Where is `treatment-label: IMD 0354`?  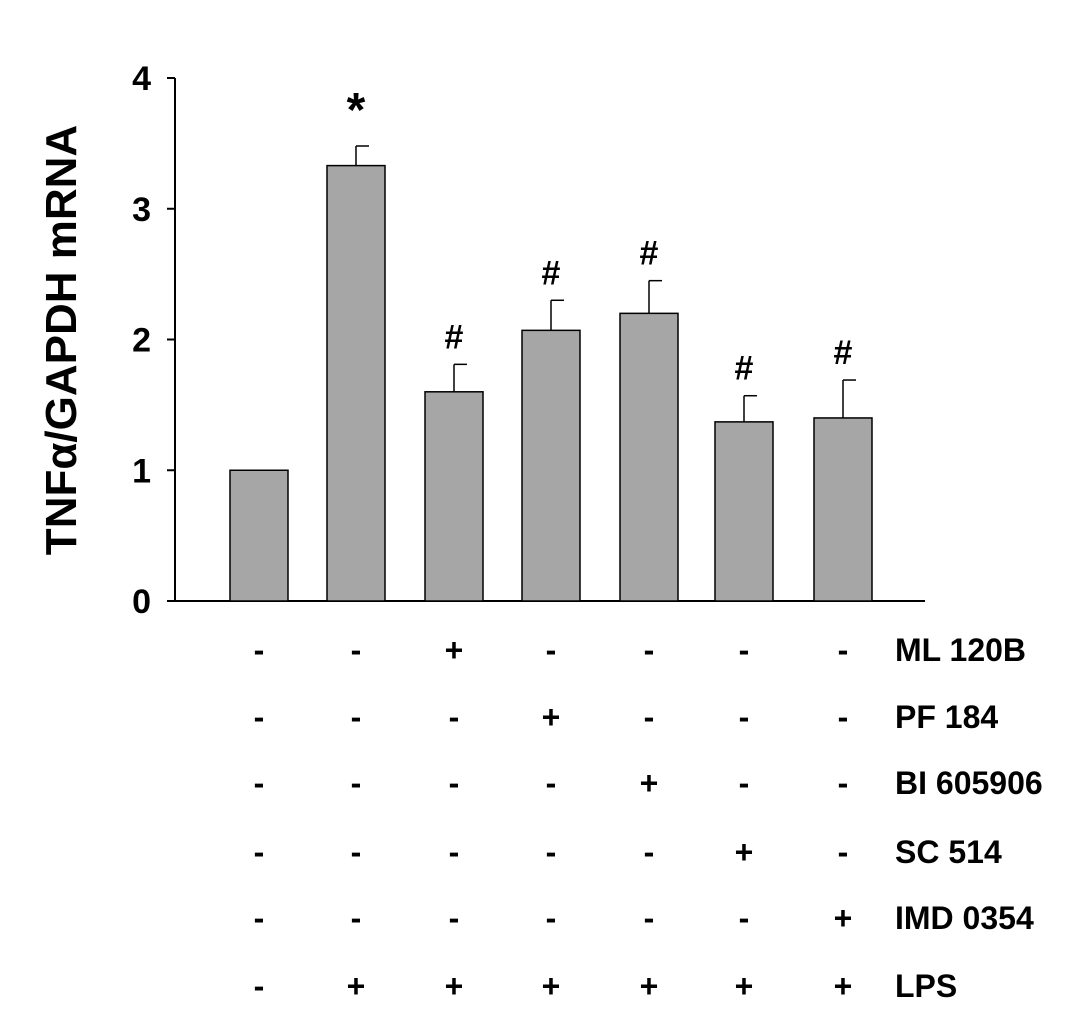 treatment-label: IMD 0354 is located at coordinates (964, 918).